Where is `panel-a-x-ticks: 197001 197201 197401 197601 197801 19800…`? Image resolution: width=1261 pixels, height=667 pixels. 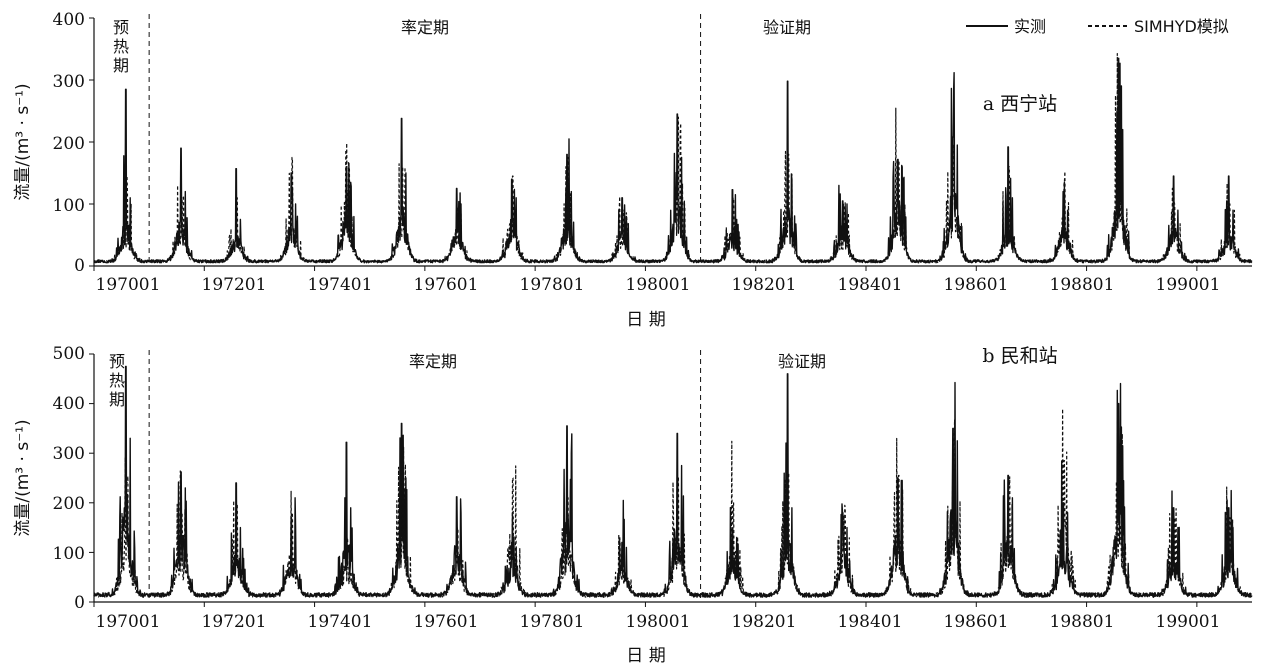 panel-a-x-ticks: 197001 197201 197401 197601 197801 19800… is located at coordinates (658, 285).